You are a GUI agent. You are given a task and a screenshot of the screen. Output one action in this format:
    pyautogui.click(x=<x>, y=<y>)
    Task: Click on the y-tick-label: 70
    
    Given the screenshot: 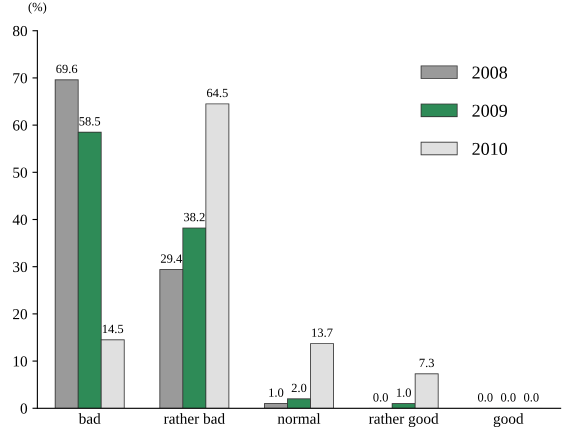 What is the action you would take?
    pyautogui.click(x=20, y=78)
    